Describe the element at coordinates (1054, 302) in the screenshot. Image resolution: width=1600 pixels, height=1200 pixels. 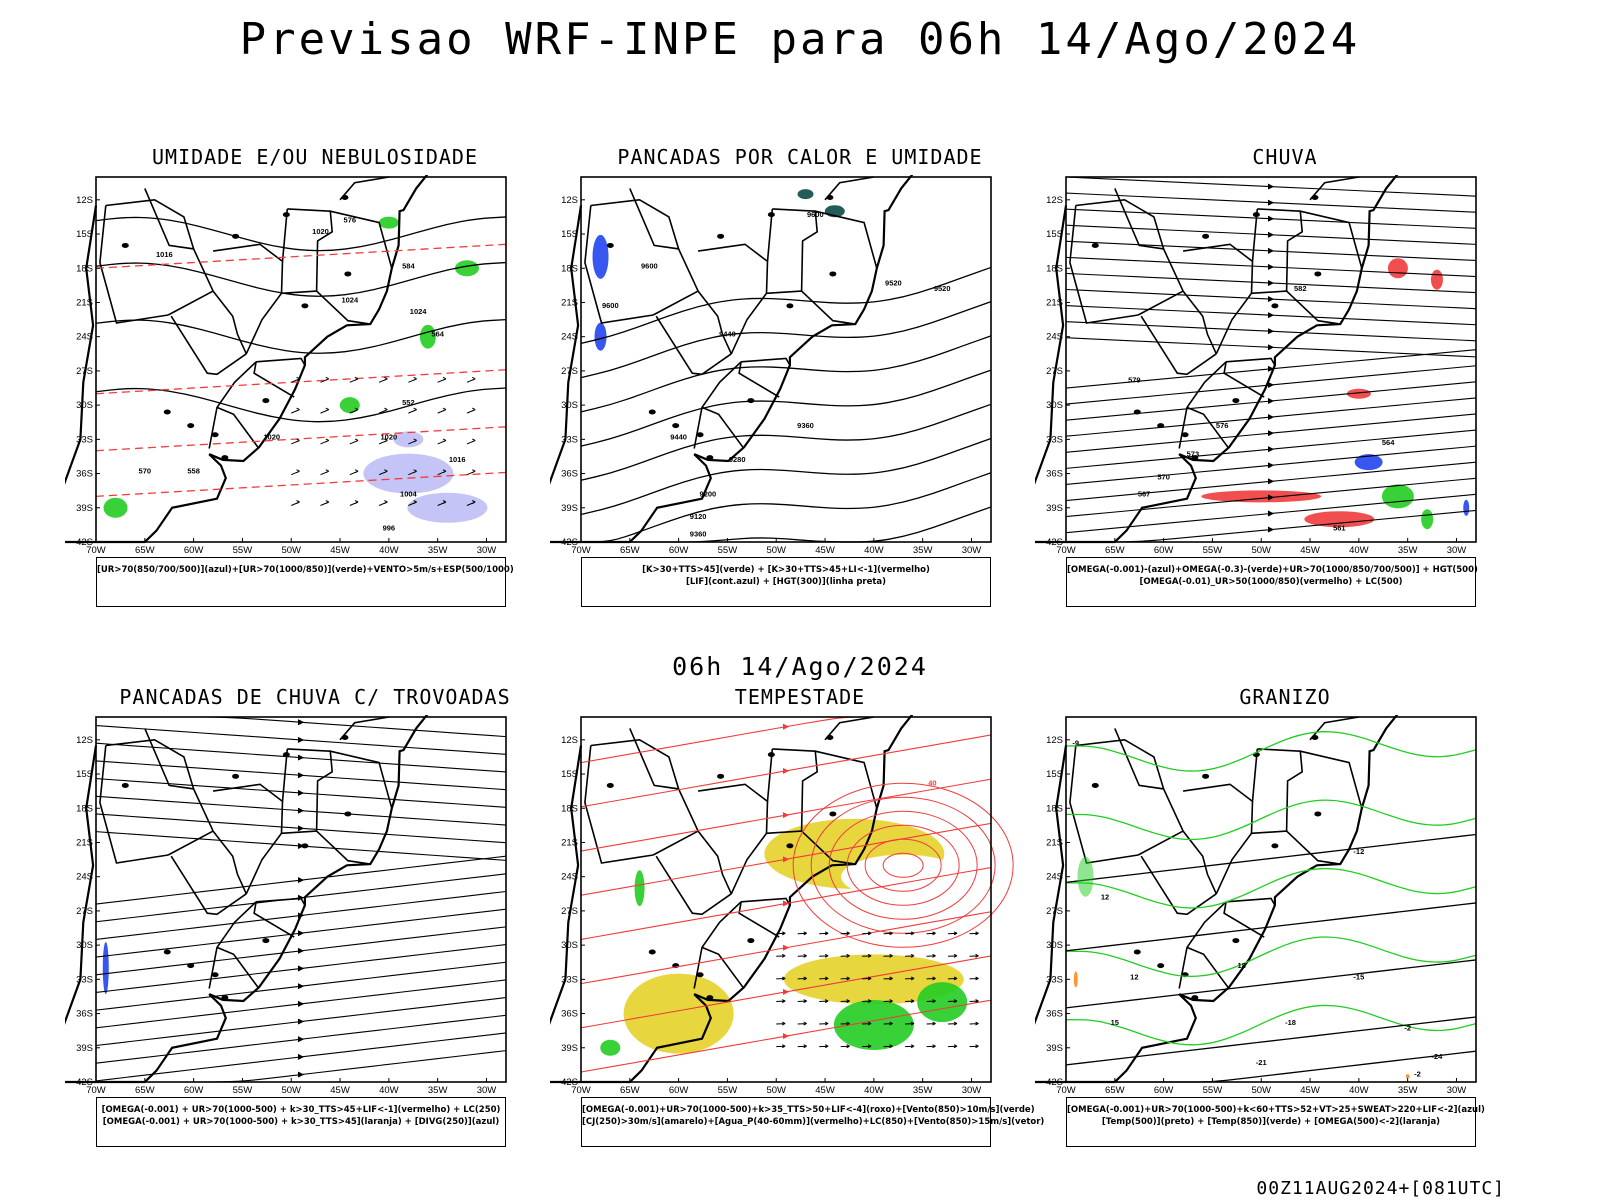
I see `lat-label: 21S` at that location.